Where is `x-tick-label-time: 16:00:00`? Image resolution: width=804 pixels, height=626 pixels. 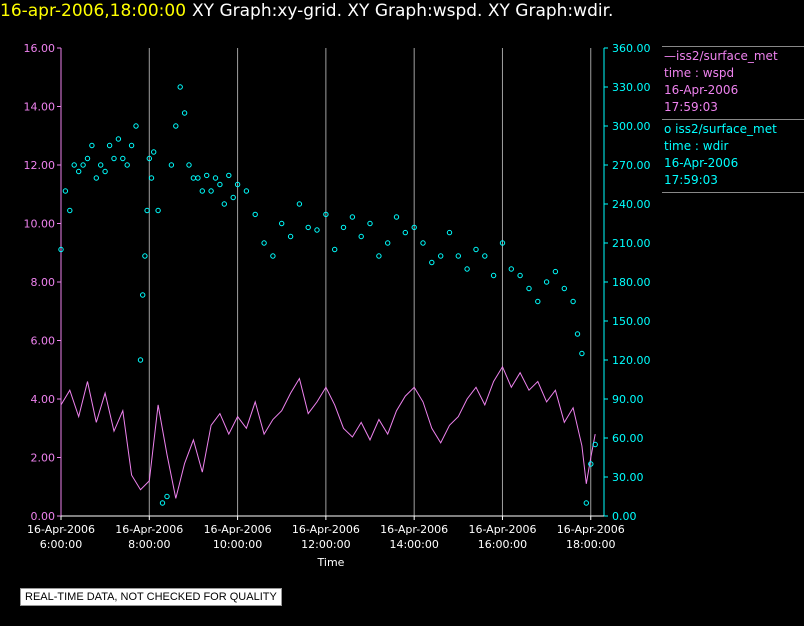 x-tick-label-time: 16:00:00 is located at coordinates (502, 544).